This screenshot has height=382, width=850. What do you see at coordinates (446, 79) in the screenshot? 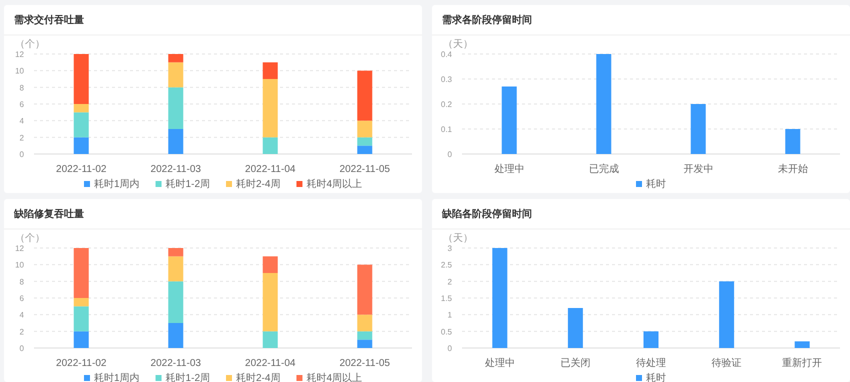
I see `y-tick-label: 0.3` at bounding box center [446, 79].